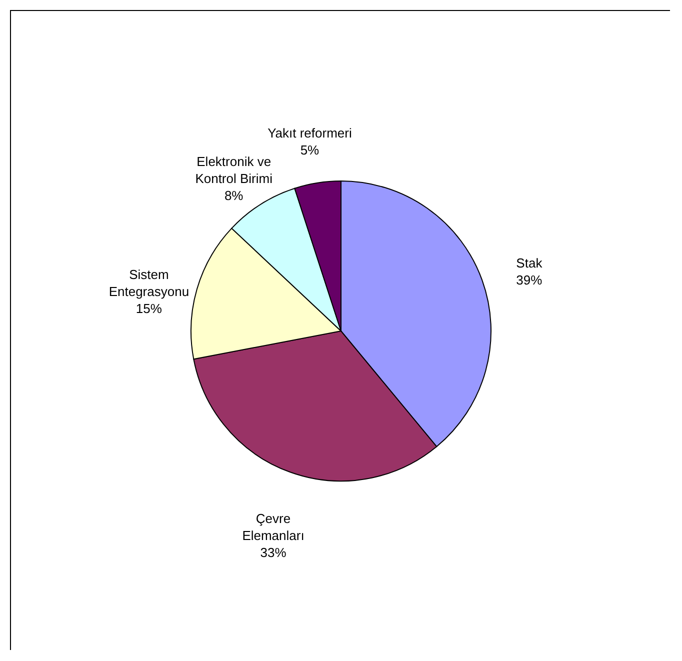  I want to click on slice-label: Sistem Entegrasyonu, so click(149, 283).